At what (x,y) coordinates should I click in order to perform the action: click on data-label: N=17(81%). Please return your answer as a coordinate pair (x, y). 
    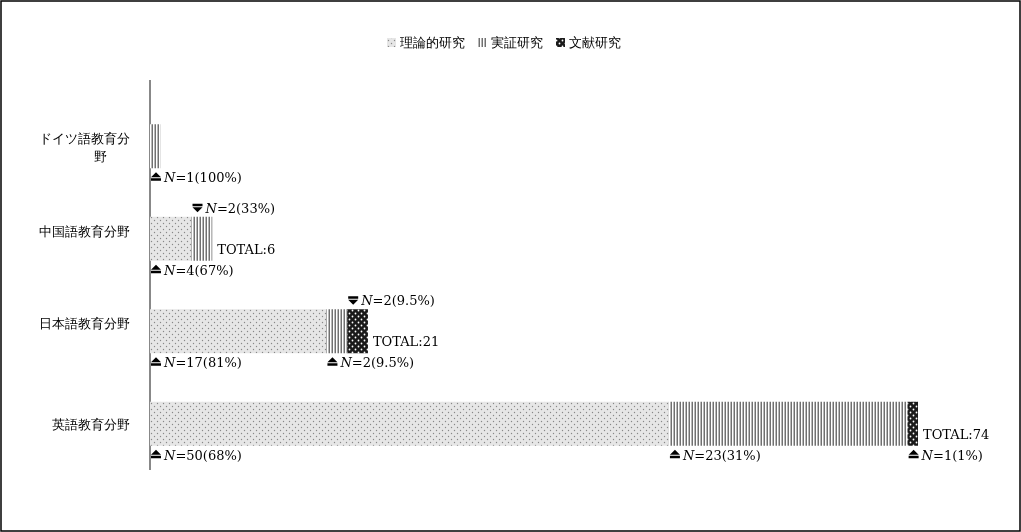
    Looking at the image, I should click on (202, 363).